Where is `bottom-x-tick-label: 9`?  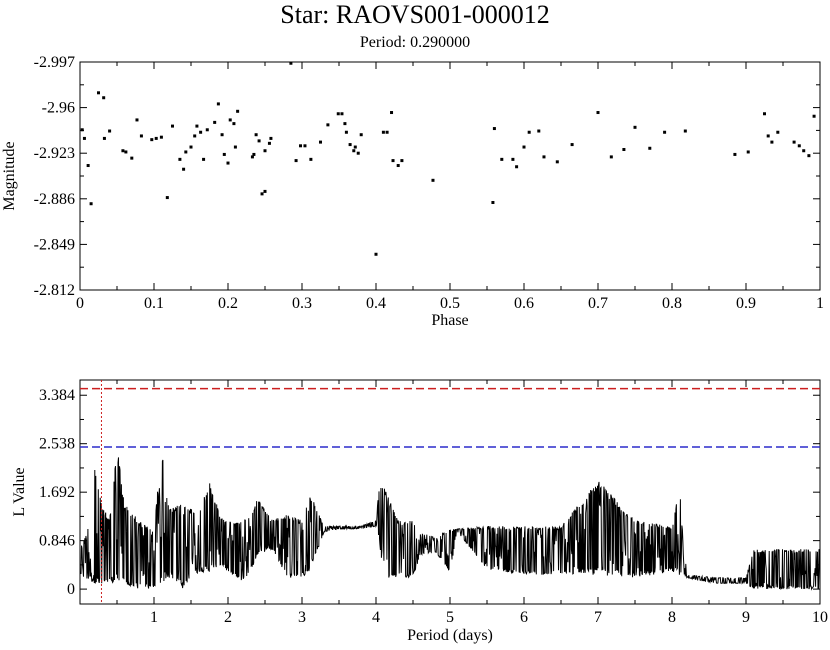 bottom-x-tick-label: 9 is located at coordinates (746, 617).